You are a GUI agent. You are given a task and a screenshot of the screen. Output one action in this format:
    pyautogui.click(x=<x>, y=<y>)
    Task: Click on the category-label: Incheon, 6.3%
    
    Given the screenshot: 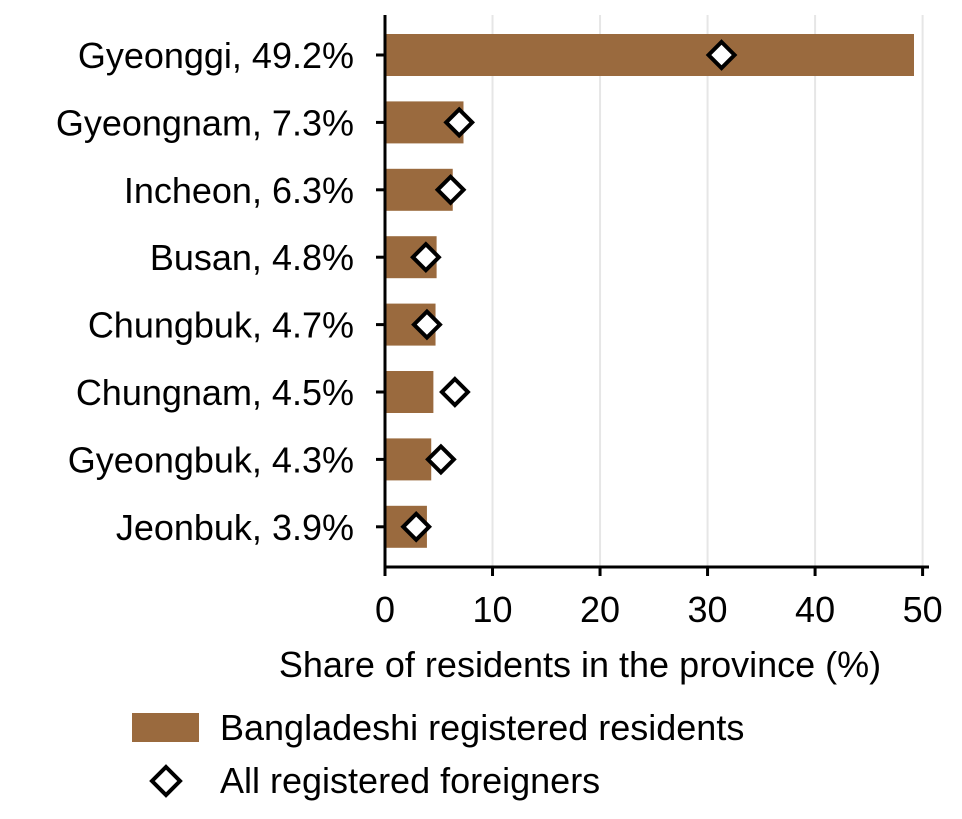 What is the action you would take?
    pyautogui.click(x=239, y=190)
    